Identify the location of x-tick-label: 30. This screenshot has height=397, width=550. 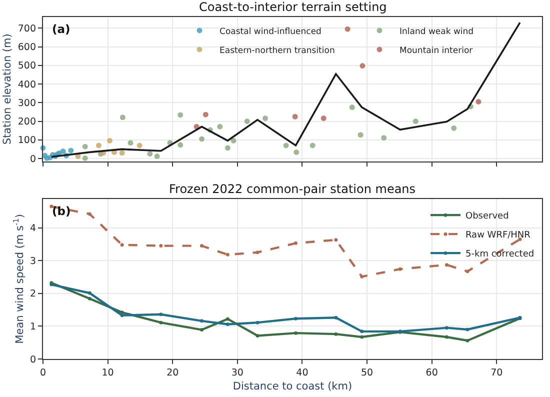
(237, 373).